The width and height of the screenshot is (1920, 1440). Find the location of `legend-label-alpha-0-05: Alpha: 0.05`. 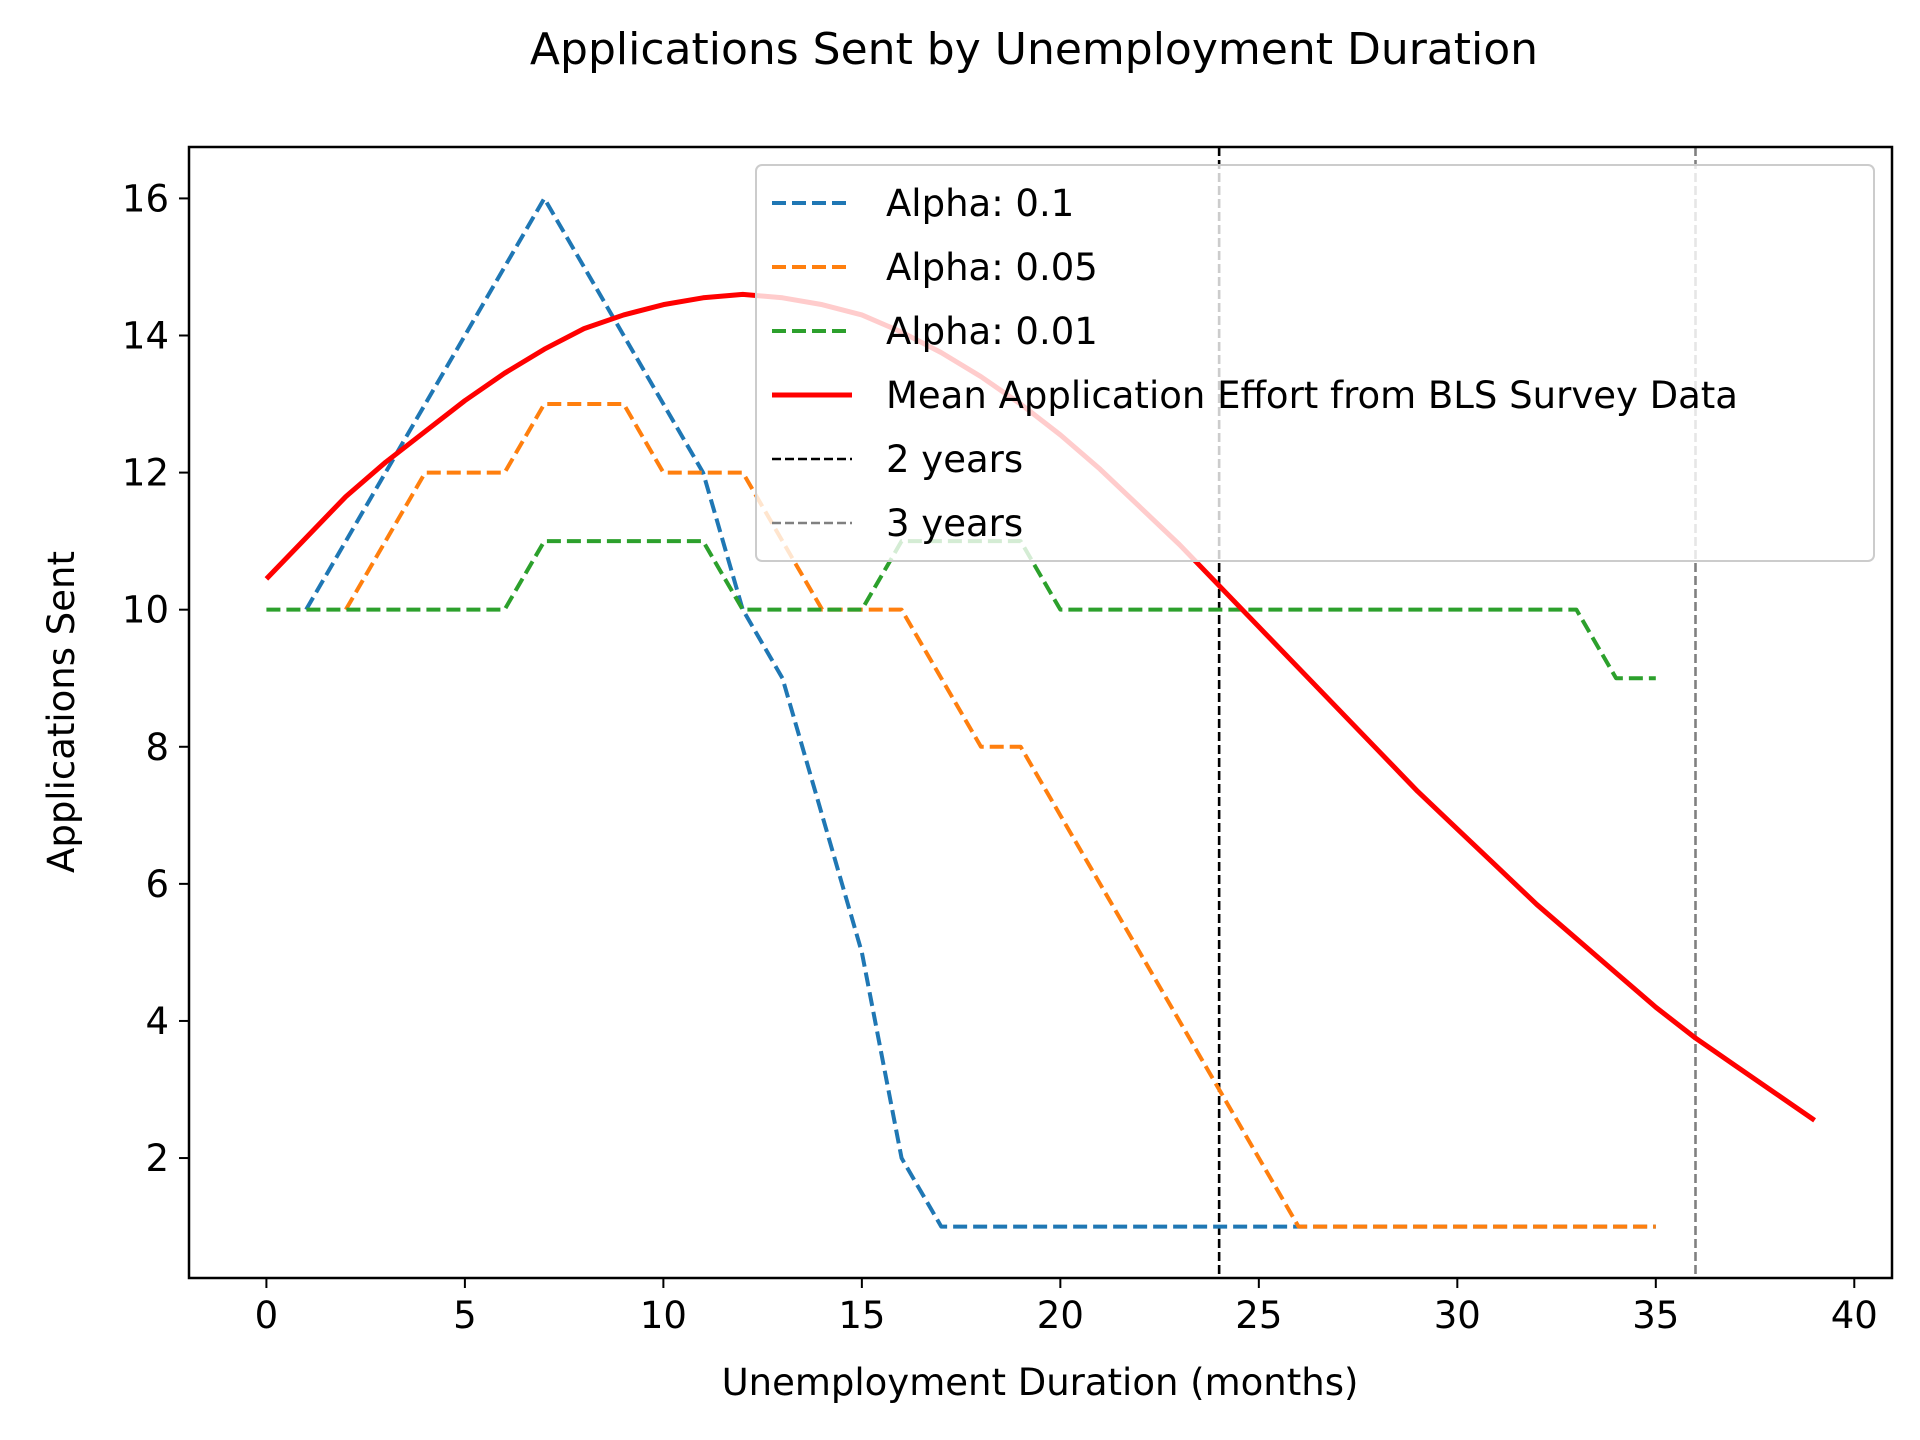

legend-label-alpha-0-05: Alpha: 0.05 is located at coordinates (992, 267).